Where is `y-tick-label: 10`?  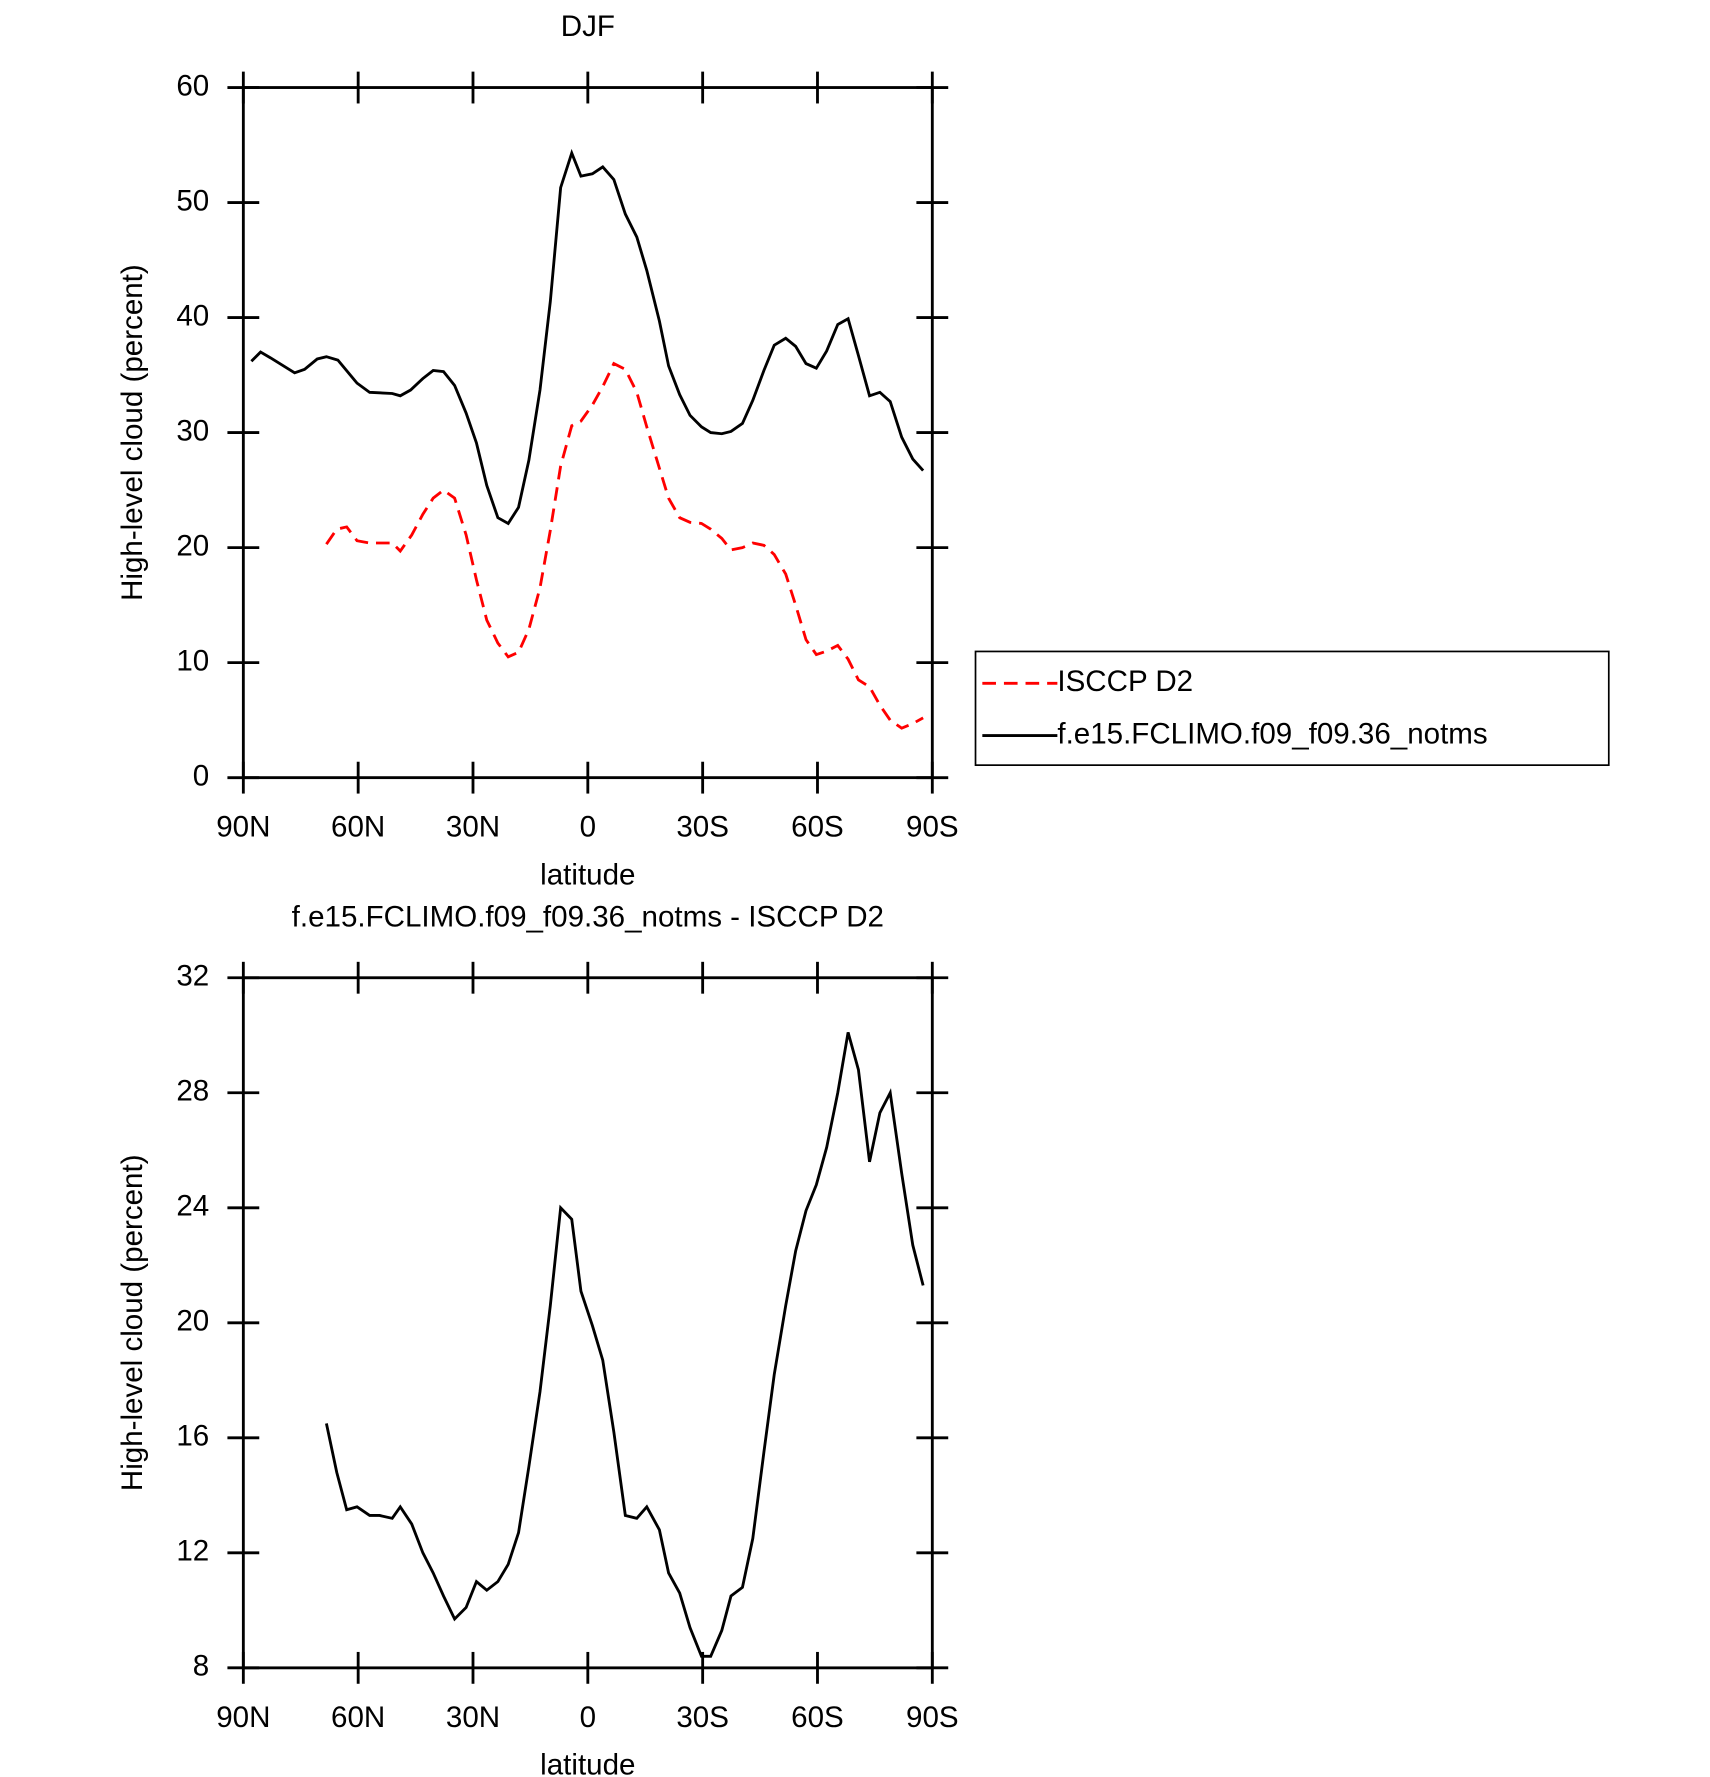 y-tick-label: 10 is located at coordinates (192, 660).